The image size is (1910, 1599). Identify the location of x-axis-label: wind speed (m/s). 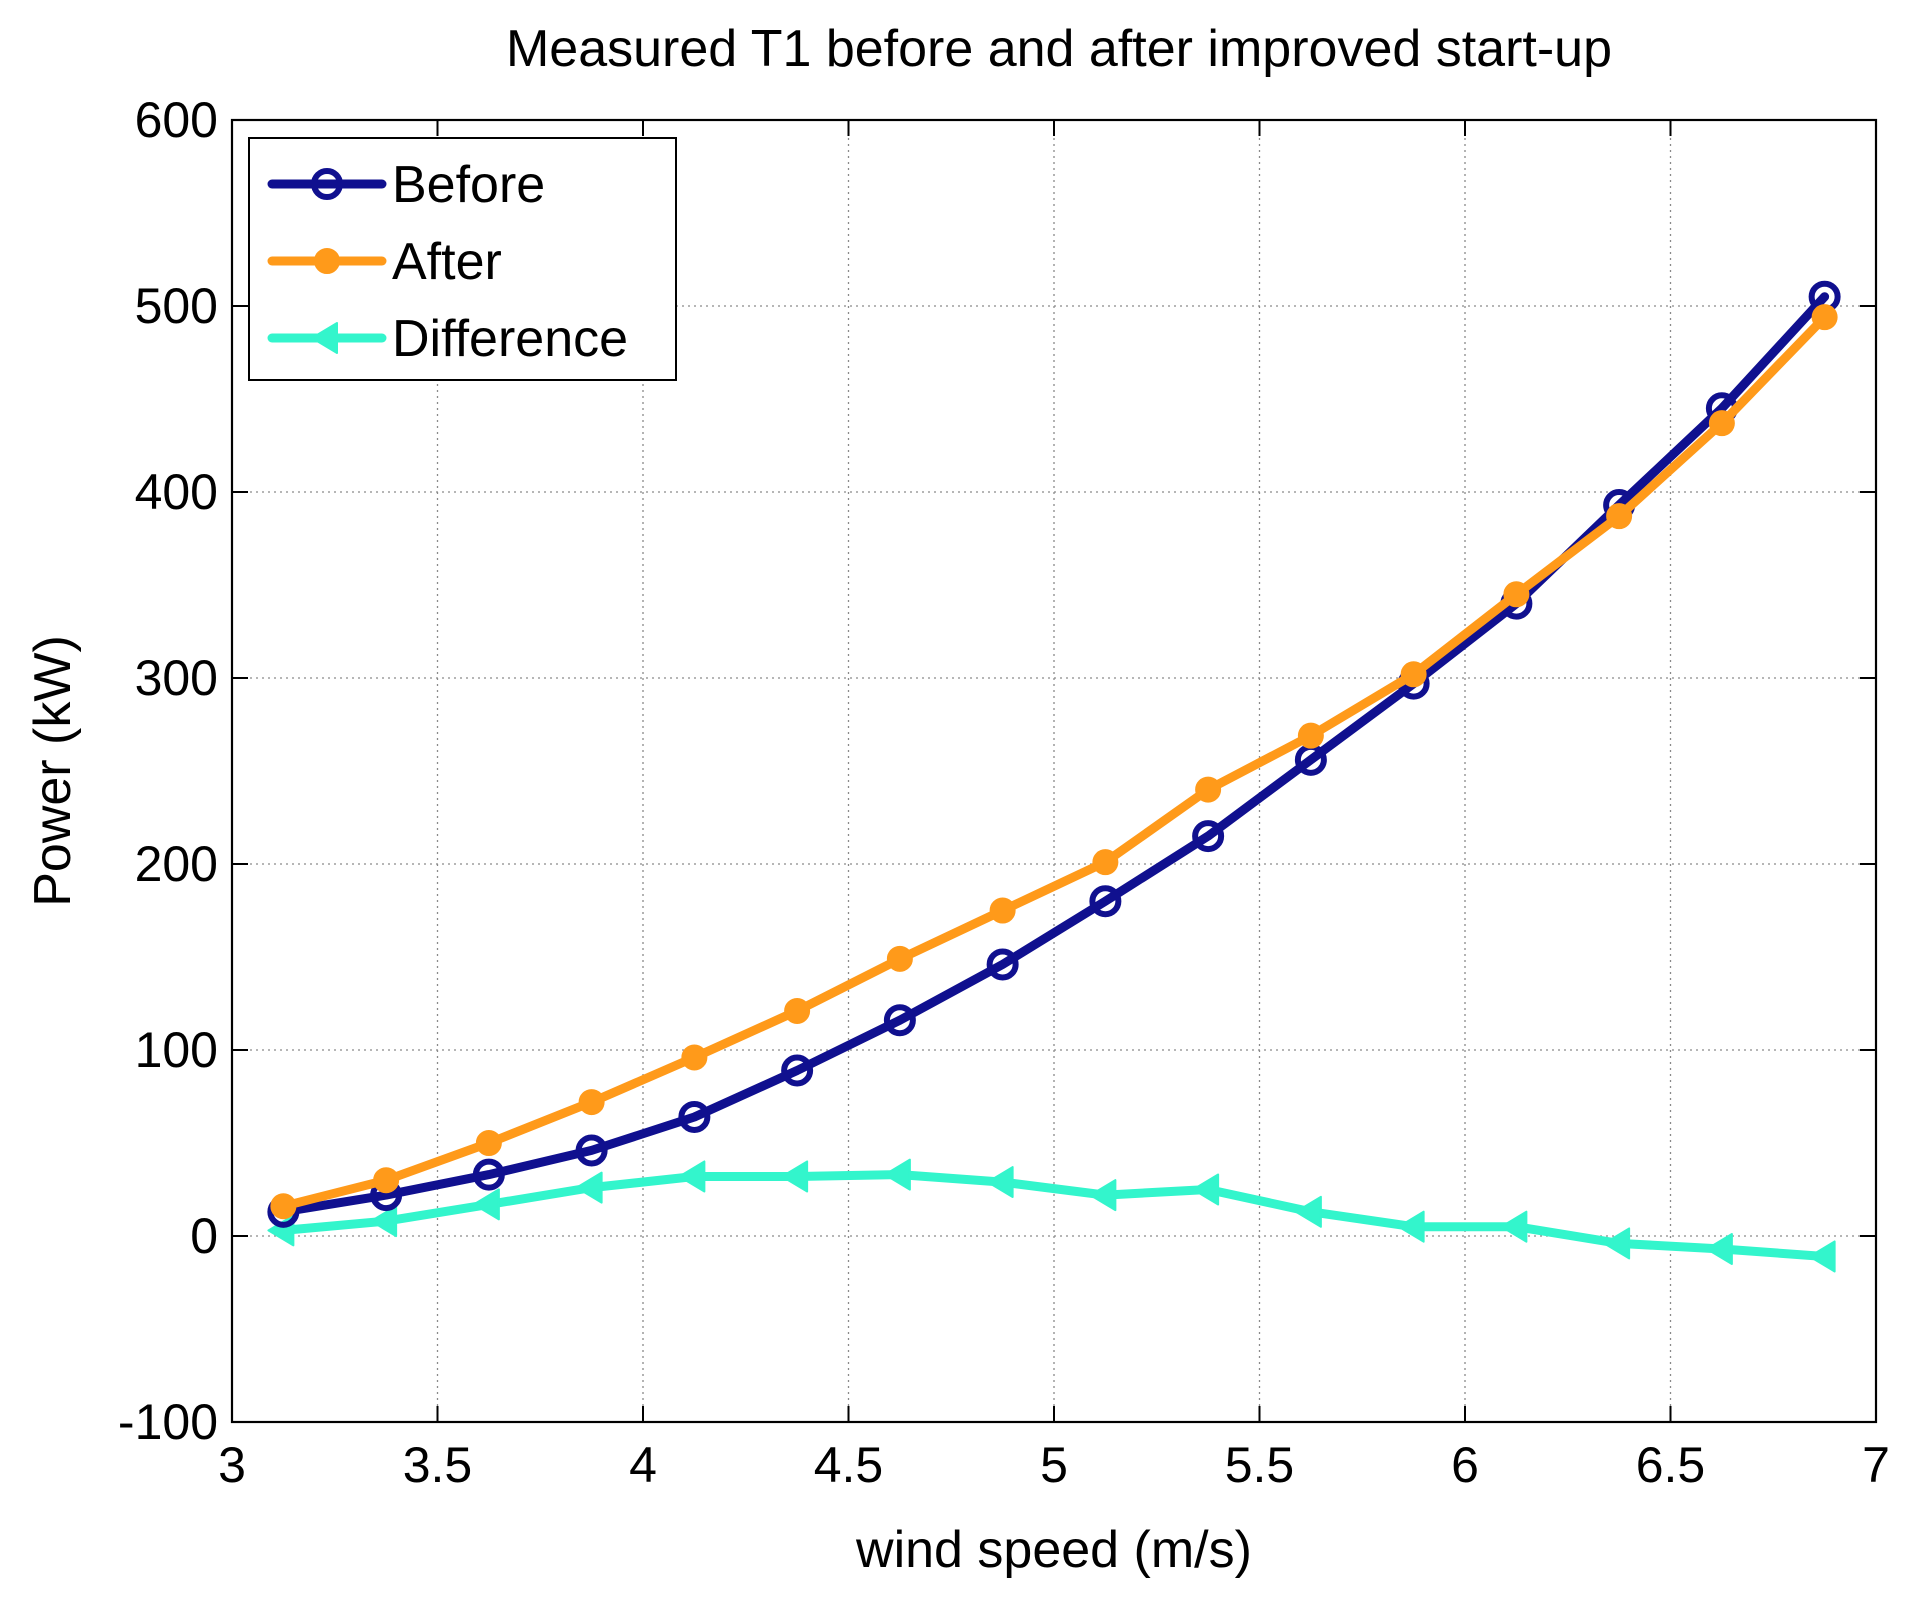
(1053, 1550).